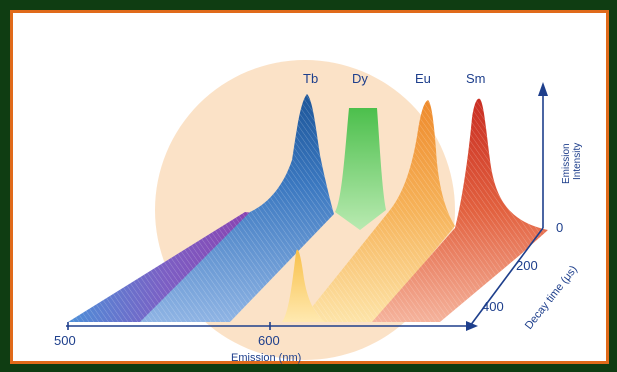 The height and width of the screenshot is (372, 617). What do you see at coordinates (269, 340) in the screenshot?
I see `x-tick-label-600: 600` at bounding box center [269, 340].